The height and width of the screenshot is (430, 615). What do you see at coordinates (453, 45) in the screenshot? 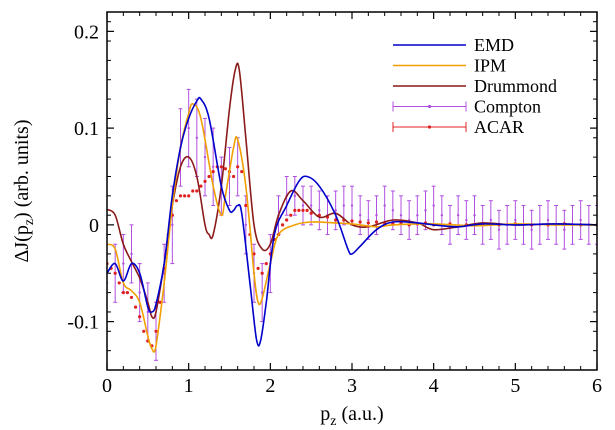
I see `legend-entry-emd: EMD` at bounding box center [453, 45].